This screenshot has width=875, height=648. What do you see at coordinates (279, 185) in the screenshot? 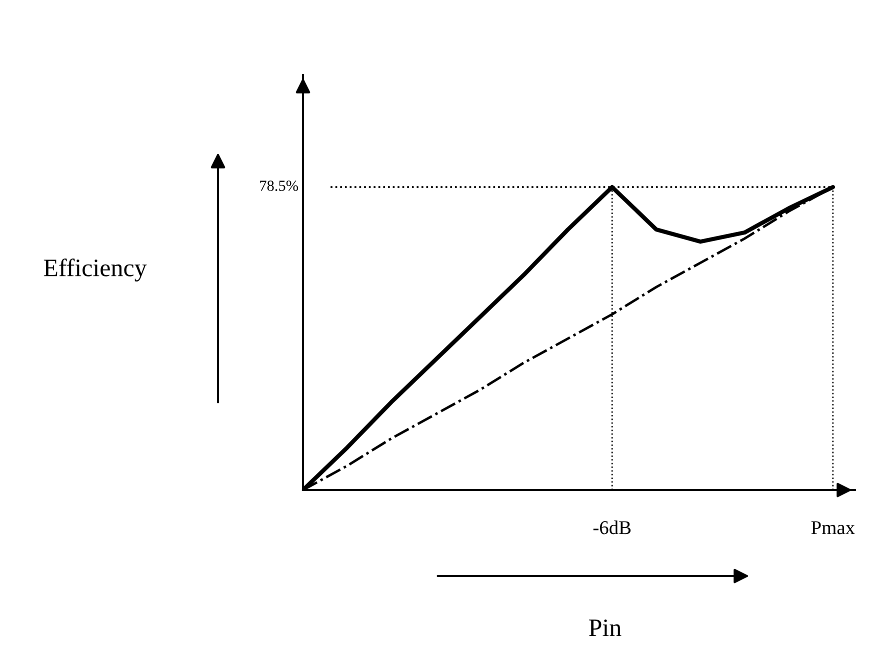
I see `text: 78.5%` at bounding box center [279, 185].